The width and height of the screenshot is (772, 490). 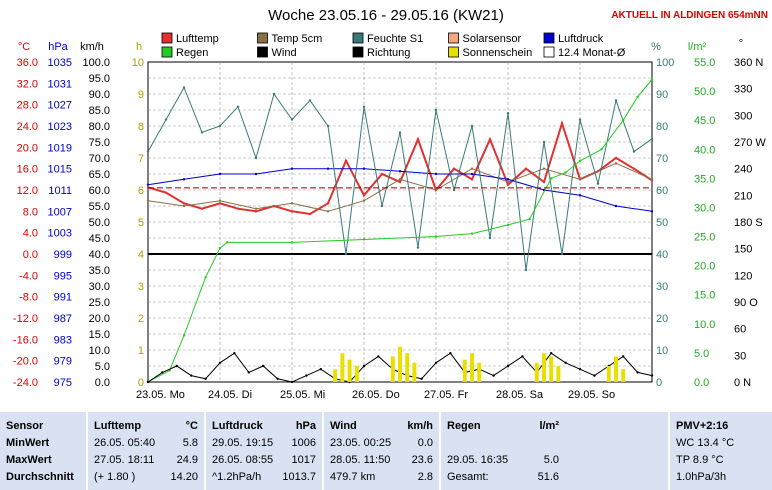 I want to click on cell-wind-max: 23.6, so click(x=422, y=460).